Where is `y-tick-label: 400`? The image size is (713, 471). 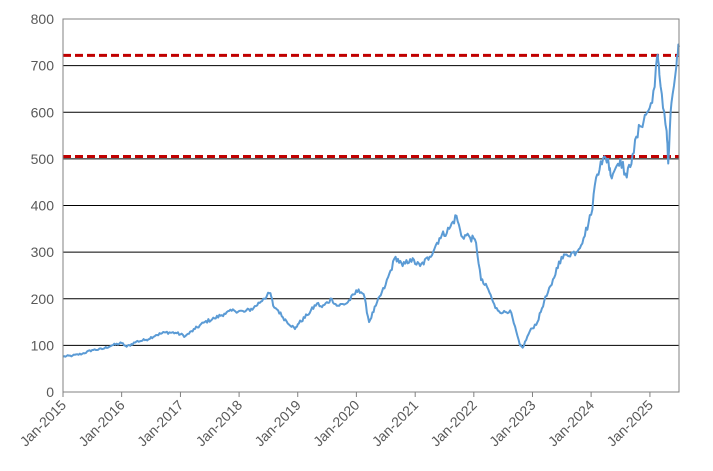 y-tick-label: 400 is located at coordinates (43, 206).